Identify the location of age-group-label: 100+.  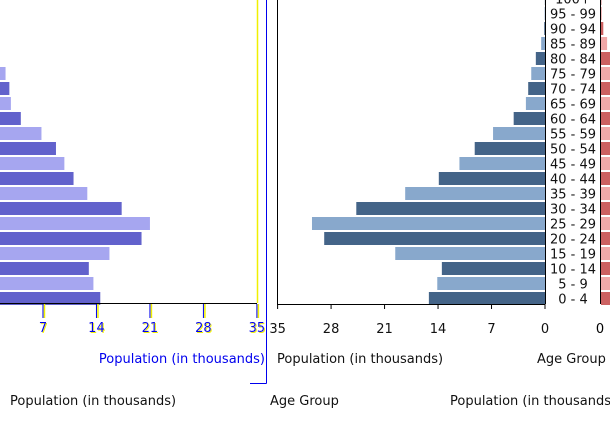
(573, 4).